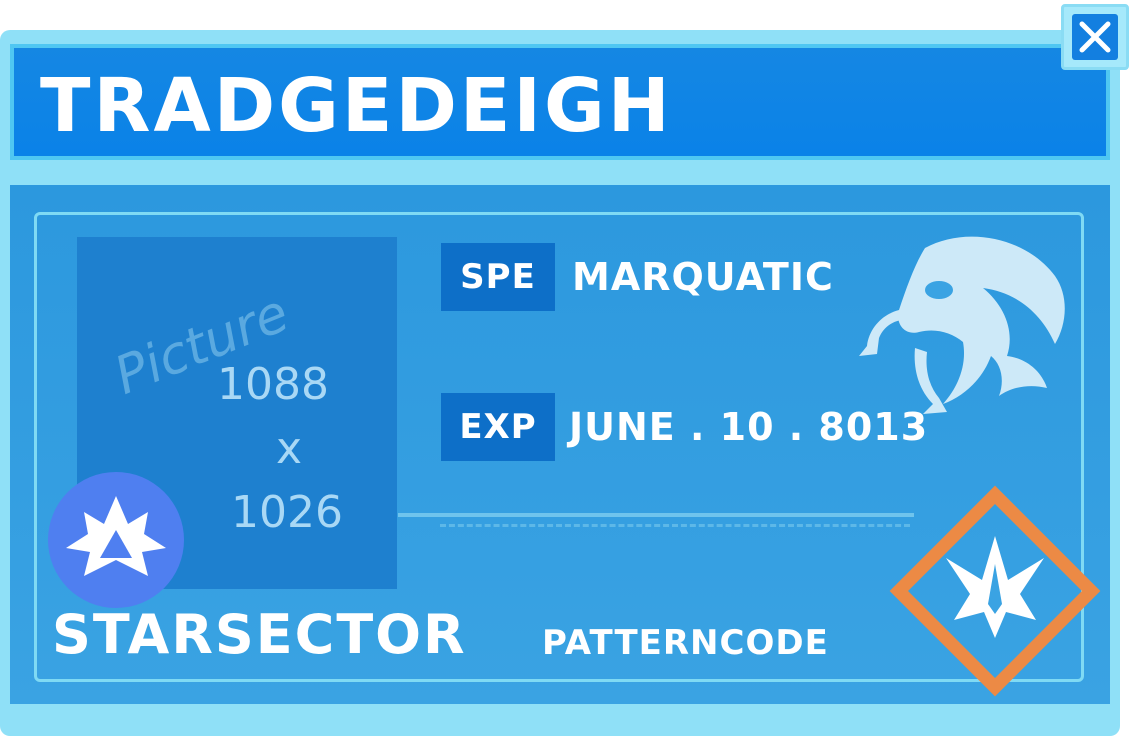 This screenshot has width=1133, height=741. What do you see at coordinates (273, 384) in the screenshot?
I see `picture-width-text: 1088` at bounding box center [273, 384].